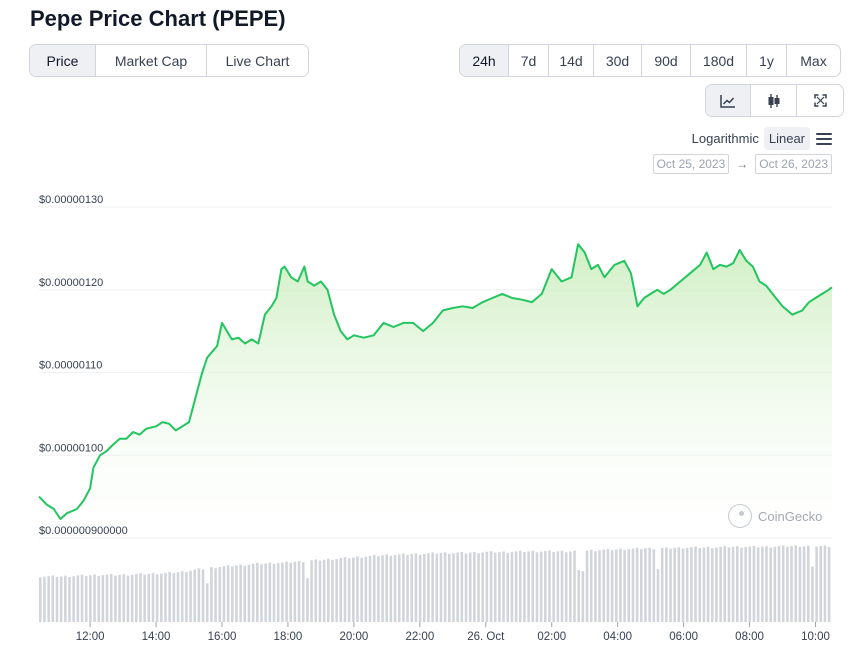 This screenshot has width=862, height=663. What do you see at coordinates (257, 60) in the screenshot?
I see `tab-live-chart: Live Chart` at bounding box center [257, 60].